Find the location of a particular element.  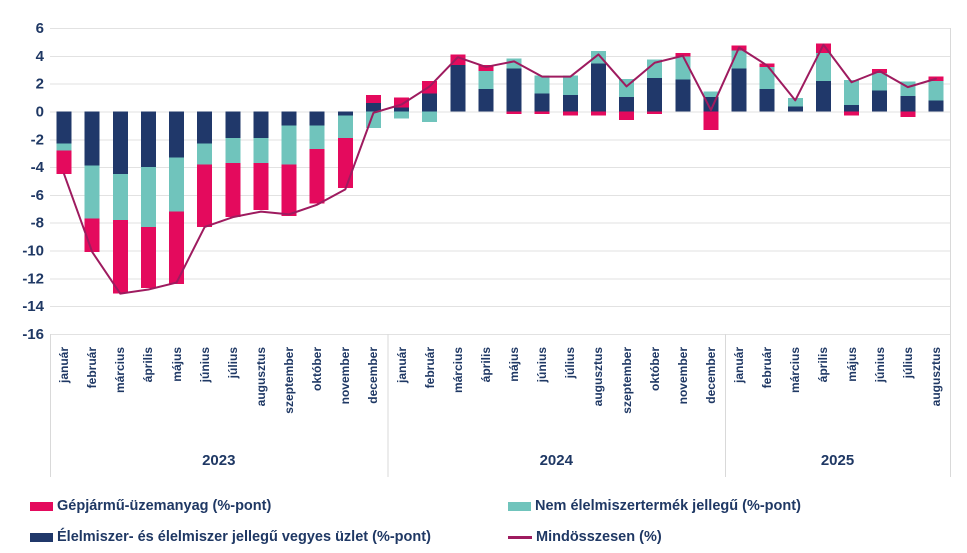

legend-label-total: Mindösszesen (%) is located at coordinates (599, 537).